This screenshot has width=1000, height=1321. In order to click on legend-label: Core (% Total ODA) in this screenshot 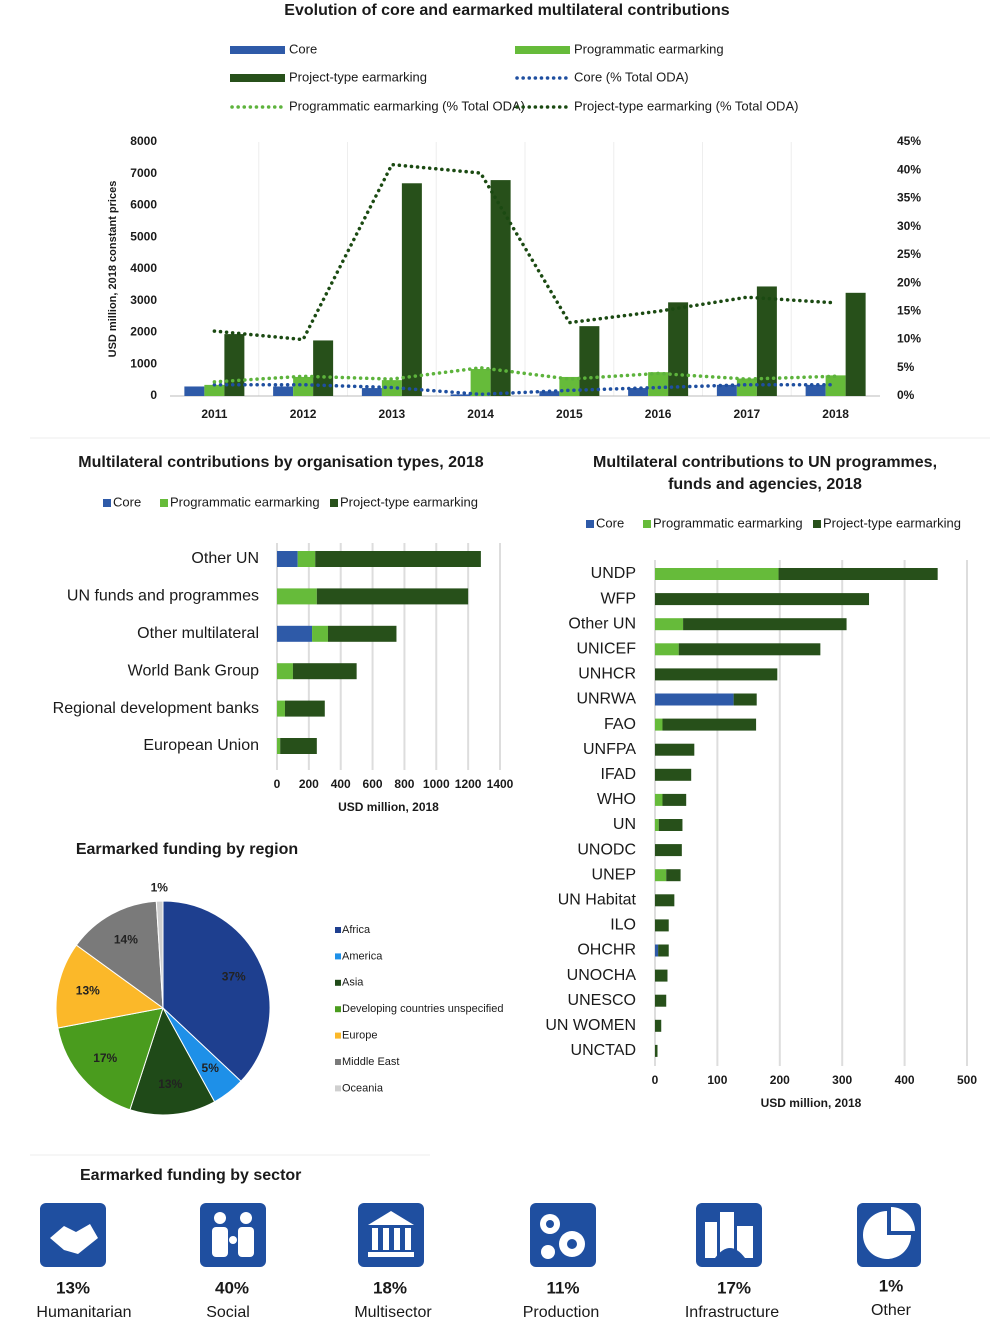, I will do `click(631, 76)`.